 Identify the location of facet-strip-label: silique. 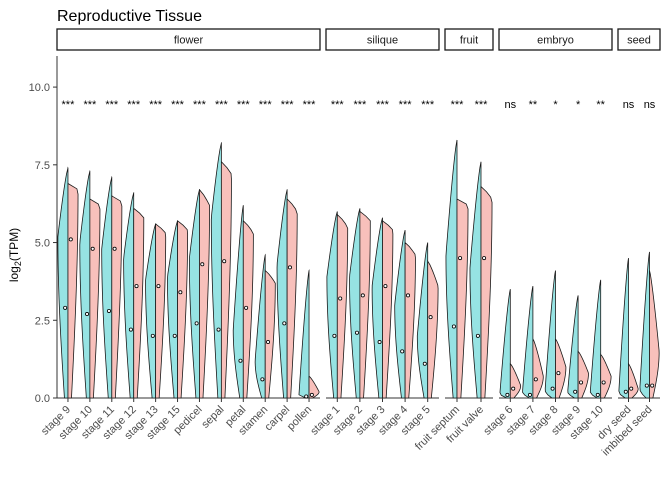
(382, 41).